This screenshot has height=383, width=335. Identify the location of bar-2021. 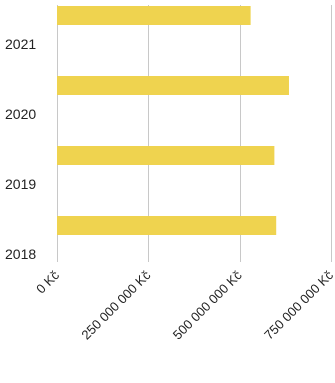
(154, 15).